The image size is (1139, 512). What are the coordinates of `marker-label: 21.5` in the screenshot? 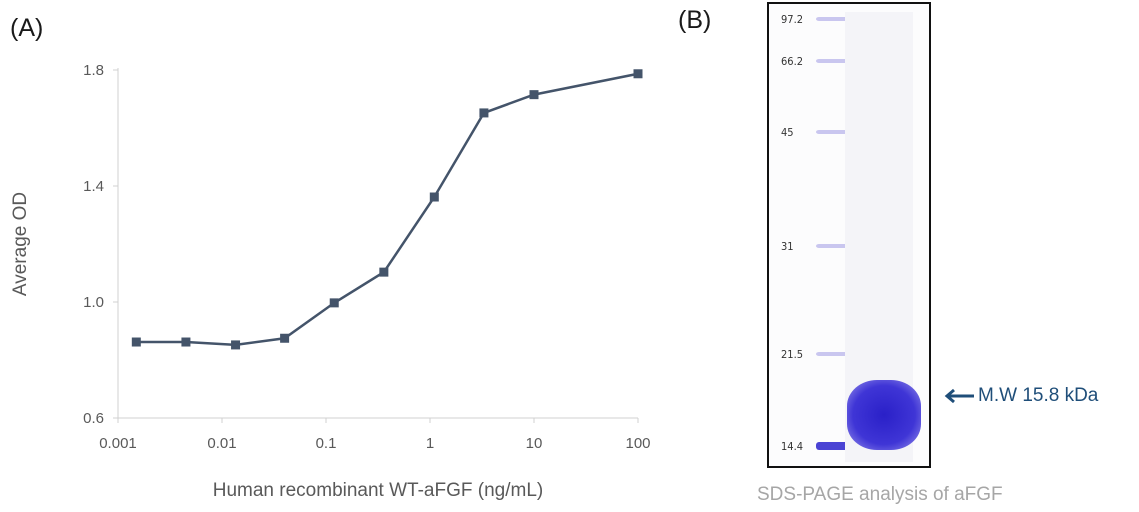 It's located at (792, 354).